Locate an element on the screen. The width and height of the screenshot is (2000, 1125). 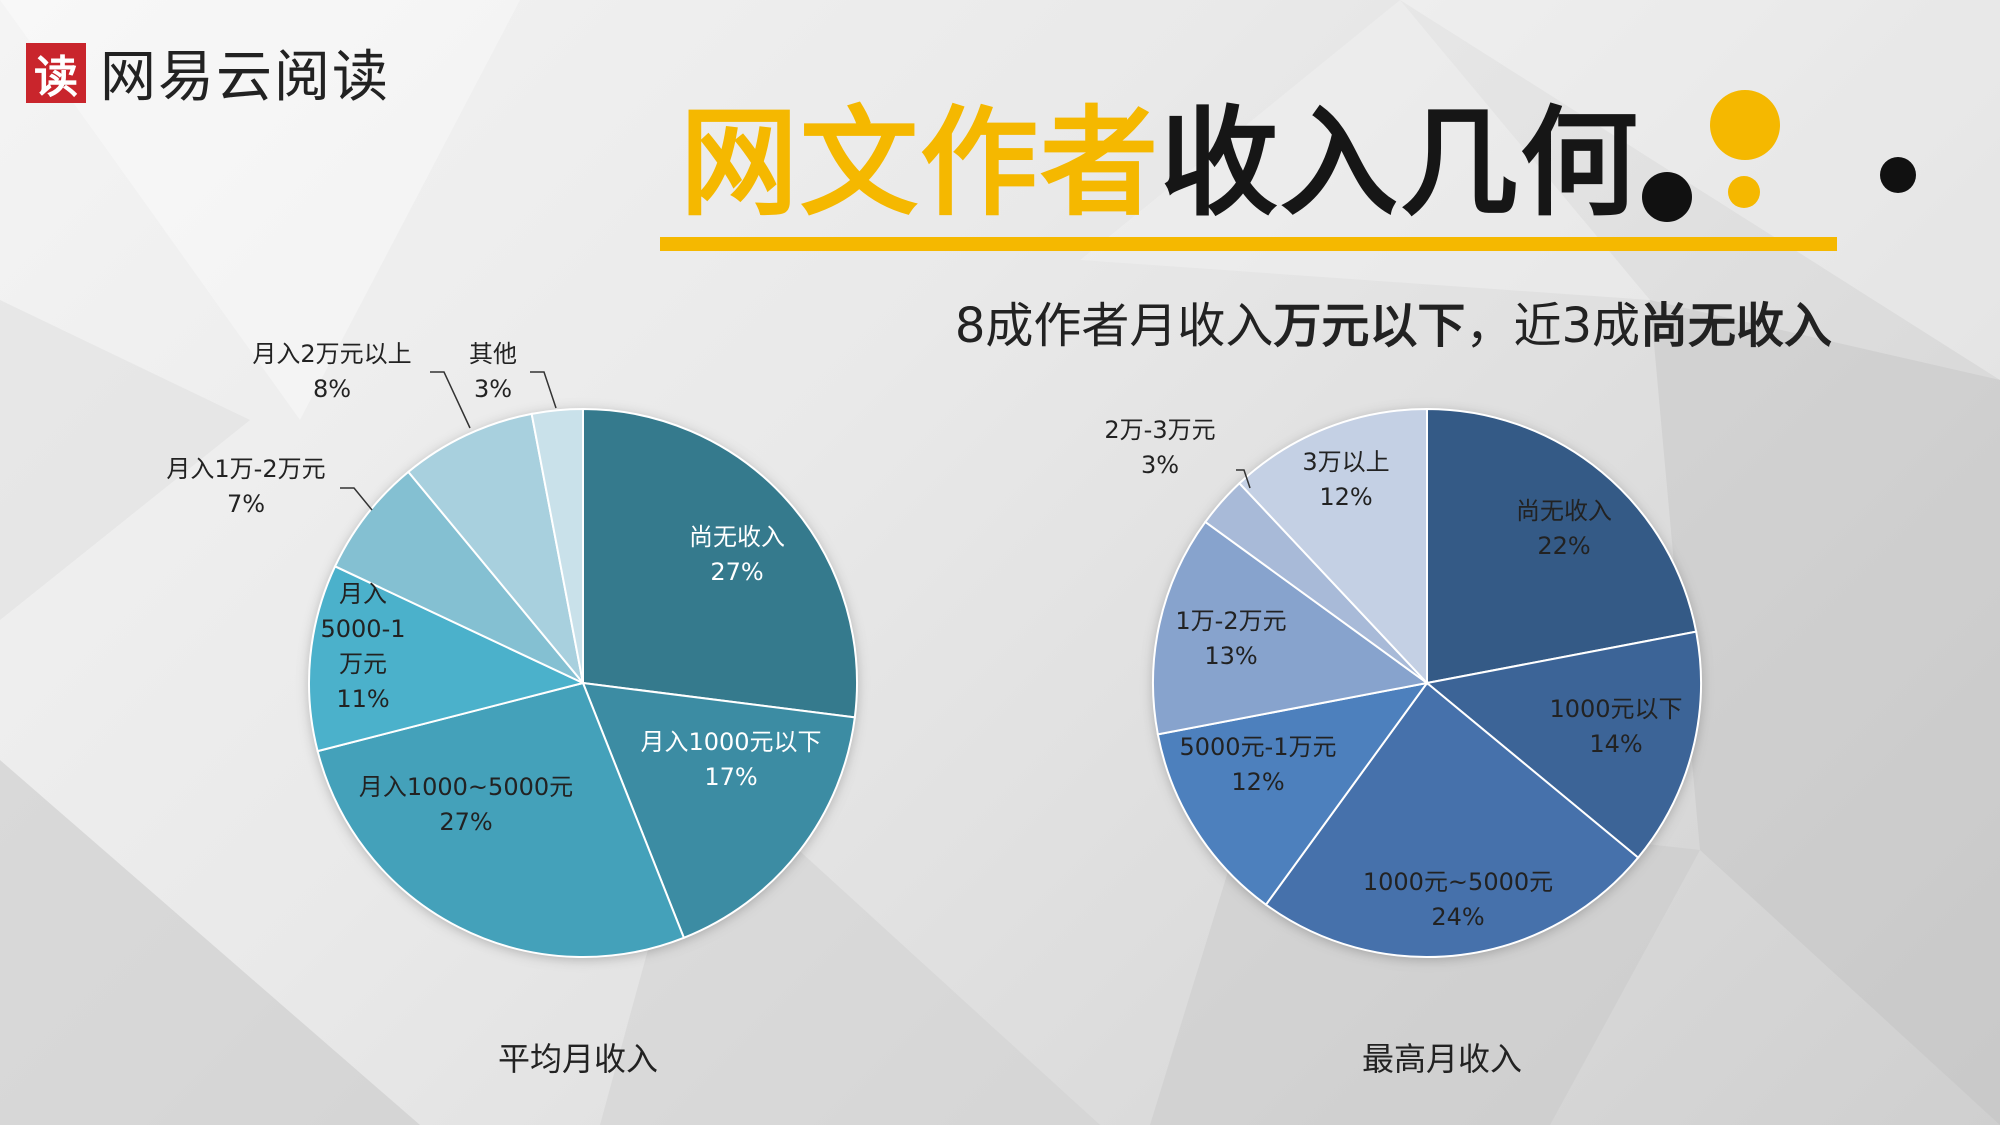
slice-label: 1000元以下 14% is located at coordinates (1615, 726).